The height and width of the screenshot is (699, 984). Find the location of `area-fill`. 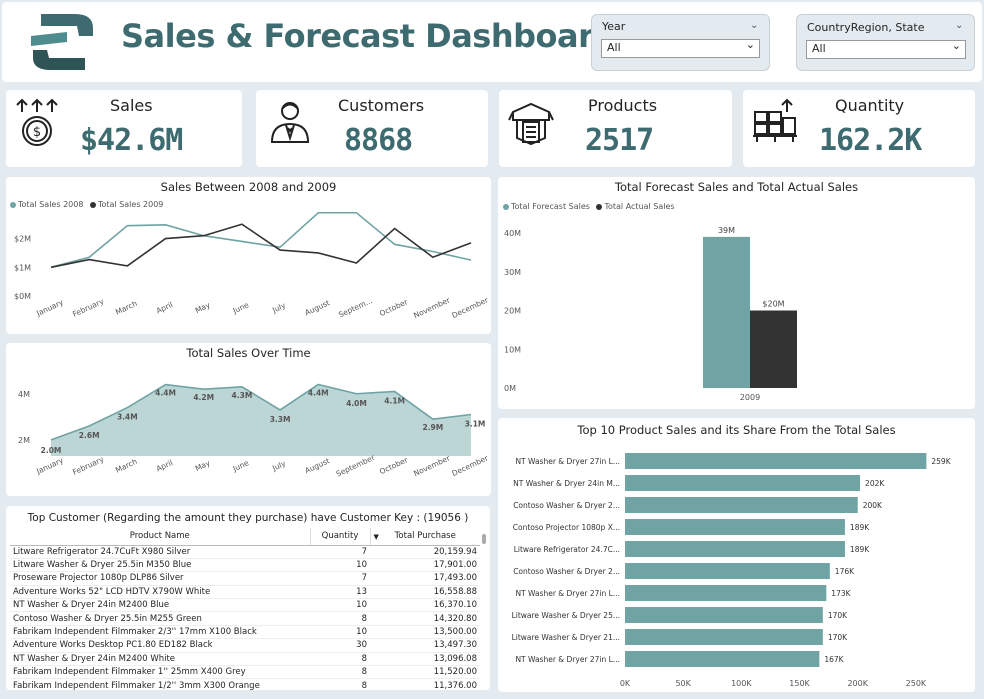

area-fill is located at coordinates (261, 420).